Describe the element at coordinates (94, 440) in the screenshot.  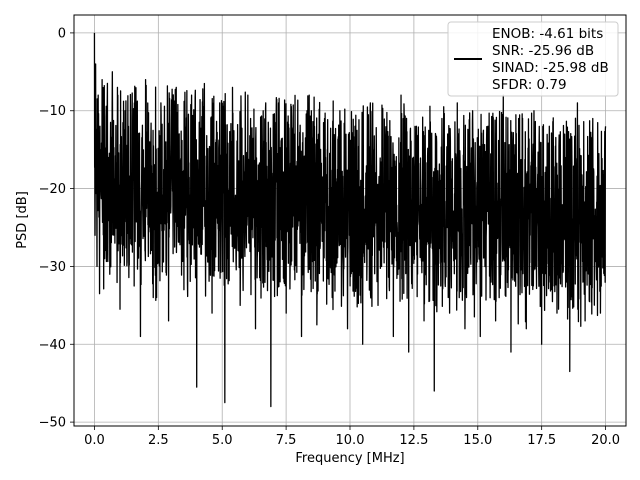
I see `x-tick-label: 0.0` at that location.